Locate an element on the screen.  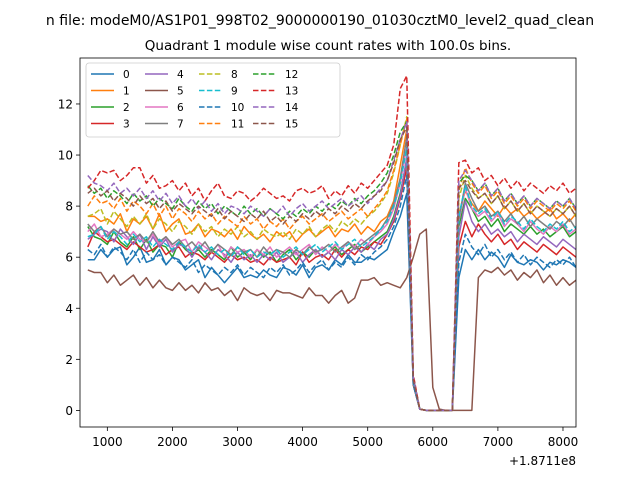
x-tick-label-4000: 4000 is located at coordinates (302, 442).